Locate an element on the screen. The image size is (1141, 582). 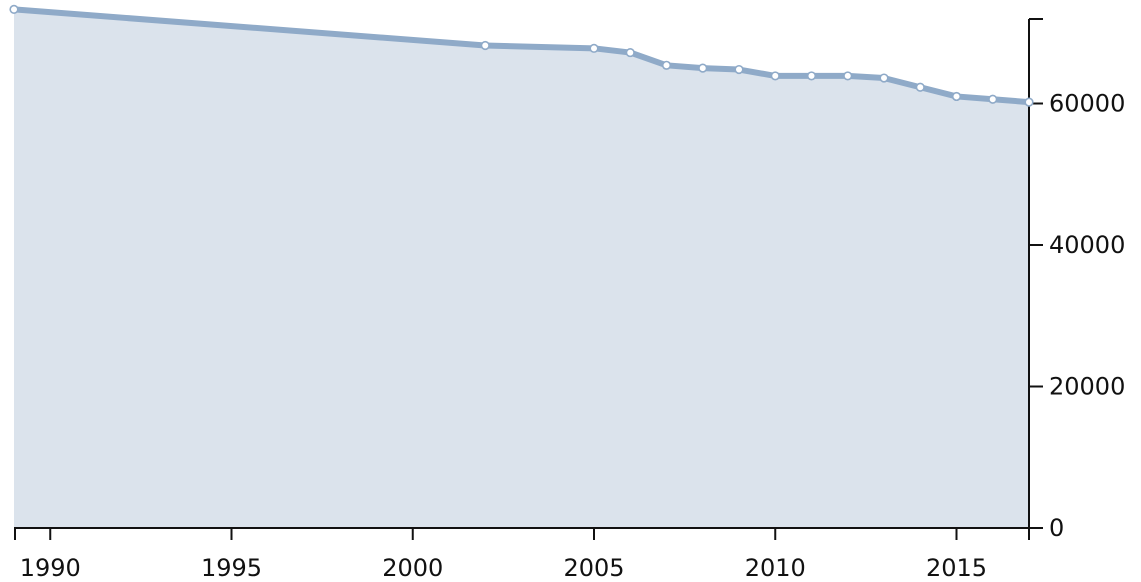
data-point-2017 is located at coordinates (1029, 102).